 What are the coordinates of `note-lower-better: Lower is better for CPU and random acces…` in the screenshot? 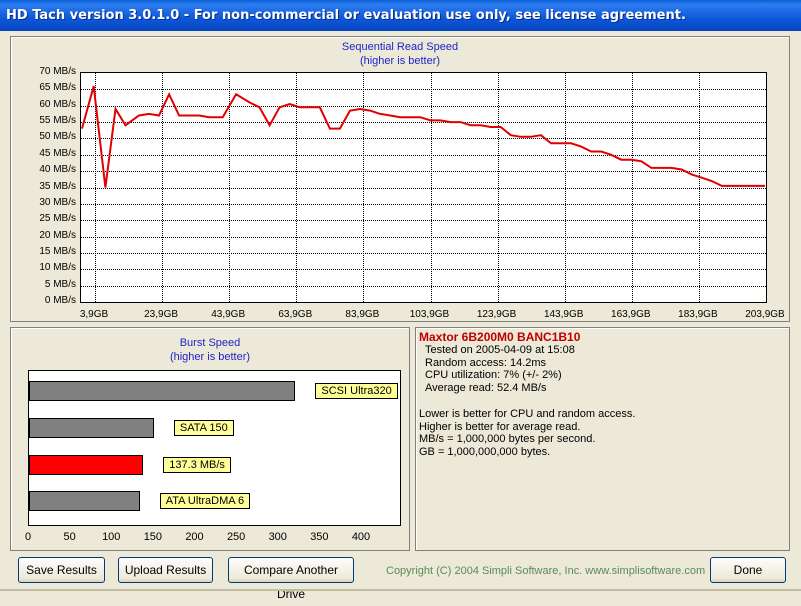 It's located at (527, 413).